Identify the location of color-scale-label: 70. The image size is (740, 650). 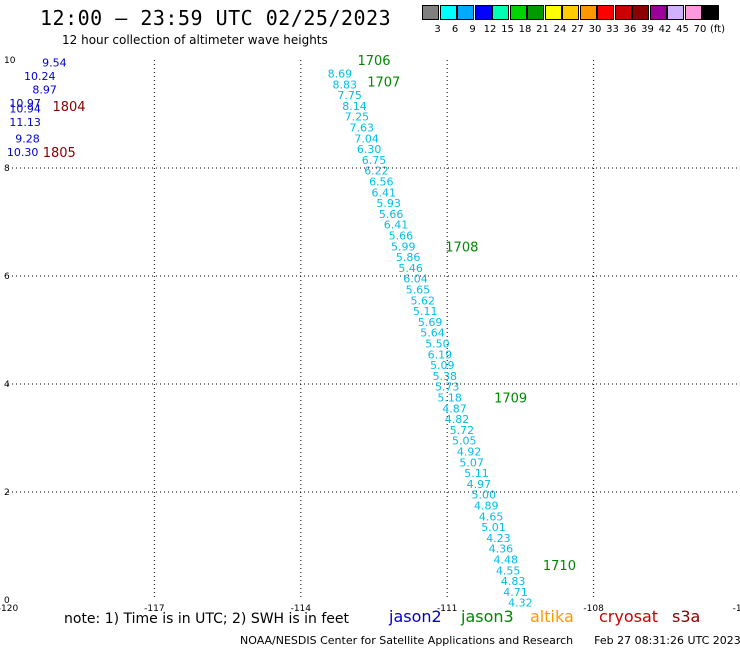
(700, 29).